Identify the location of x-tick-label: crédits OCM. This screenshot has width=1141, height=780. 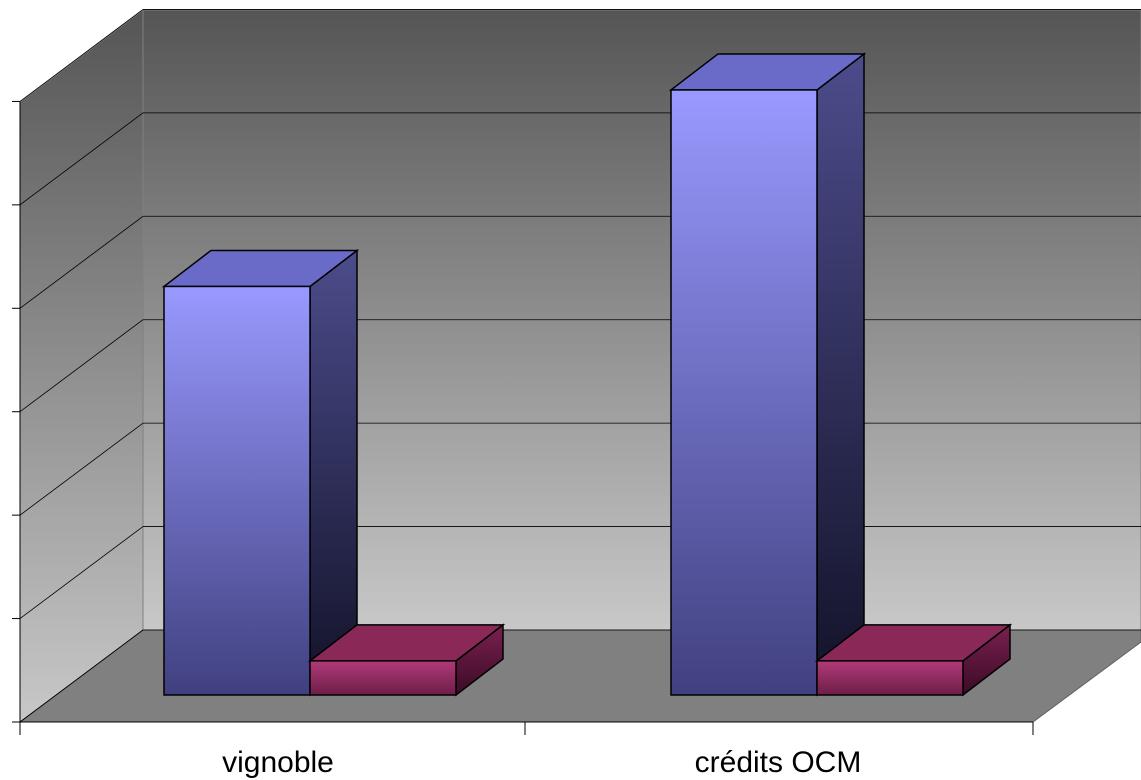
(778, 762).